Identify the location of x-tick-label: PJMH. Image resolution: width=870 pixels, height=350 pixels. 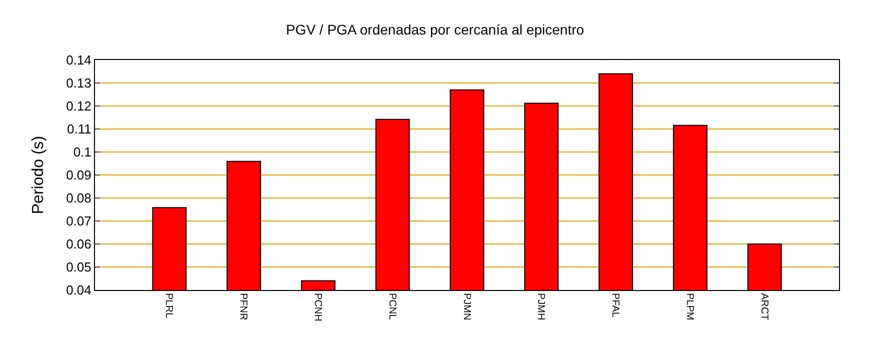
(540, 306).